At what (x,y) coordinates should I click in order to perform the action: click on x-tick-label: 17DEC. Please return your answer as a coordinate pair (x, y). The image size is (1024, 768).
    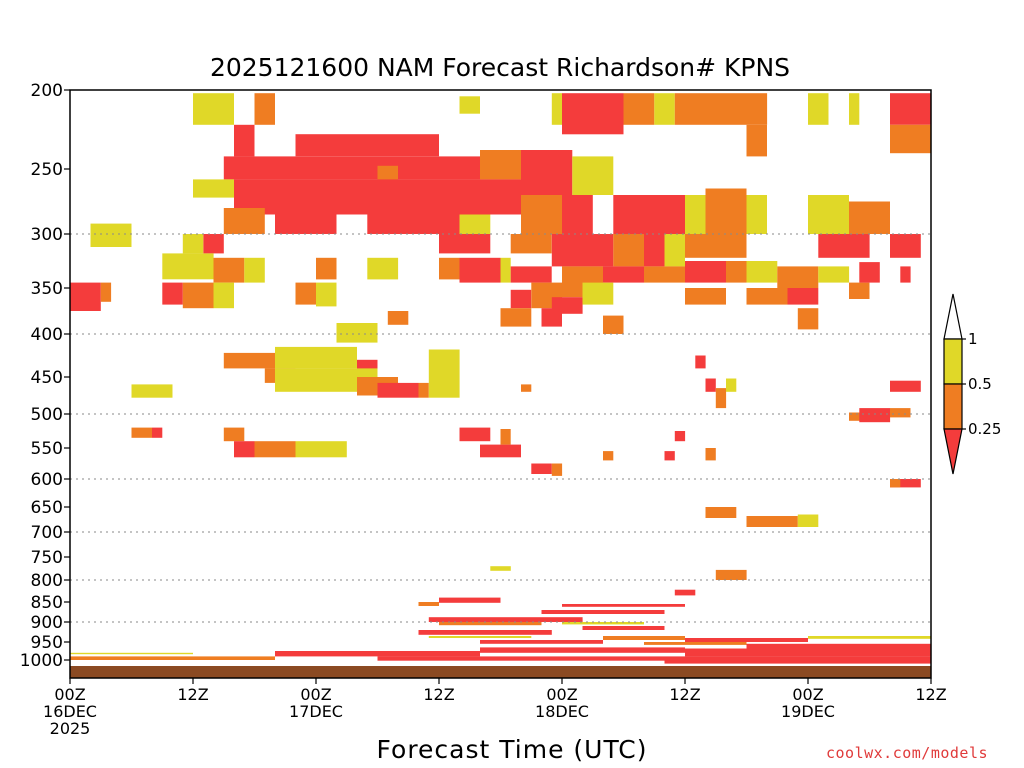
    Looking at the image, I should click on (316, 711).